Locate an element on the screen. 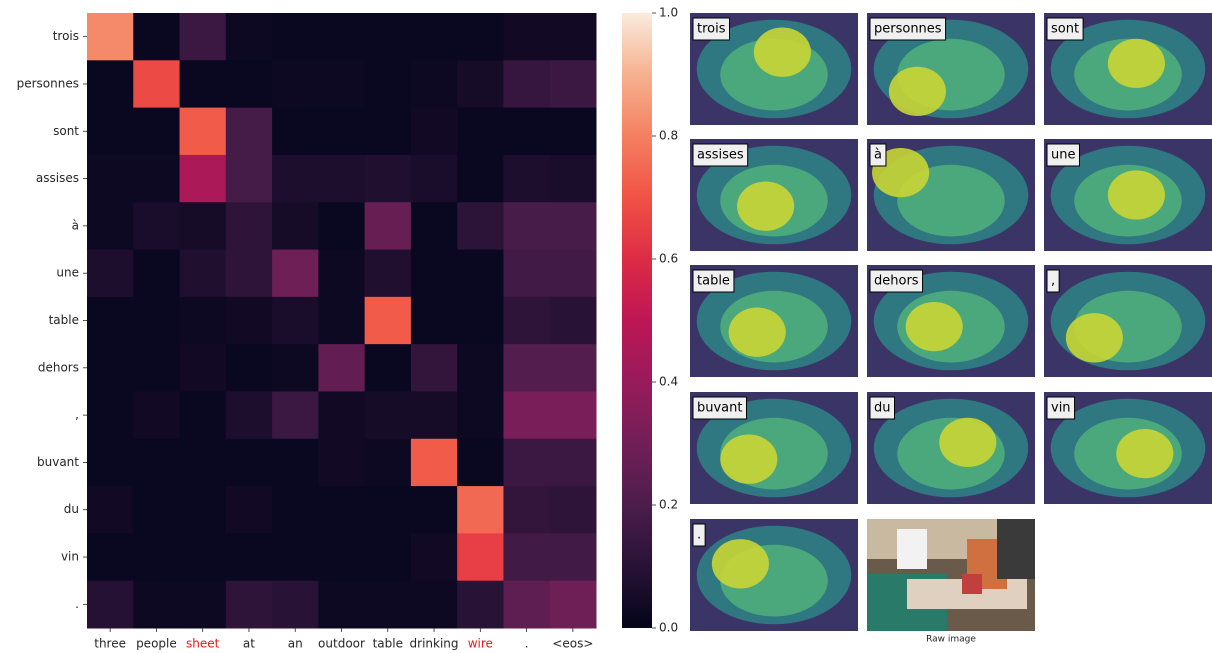 Image resolution: width=1212 pixels, height=653 pixels. y-tick-label: trois is located at coordinates (66, 36).